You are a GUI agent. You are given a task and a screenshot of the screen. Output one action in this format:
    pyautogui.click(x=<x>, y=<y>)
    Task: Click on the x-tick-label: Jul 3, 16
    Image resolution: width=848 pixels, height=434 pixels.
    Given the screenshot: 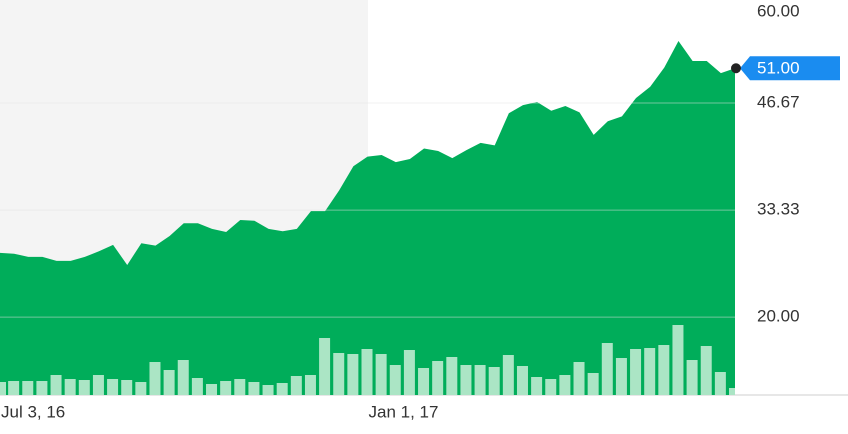 What is the action you would take?
    pyautogui.click(x=33, y=411)
    